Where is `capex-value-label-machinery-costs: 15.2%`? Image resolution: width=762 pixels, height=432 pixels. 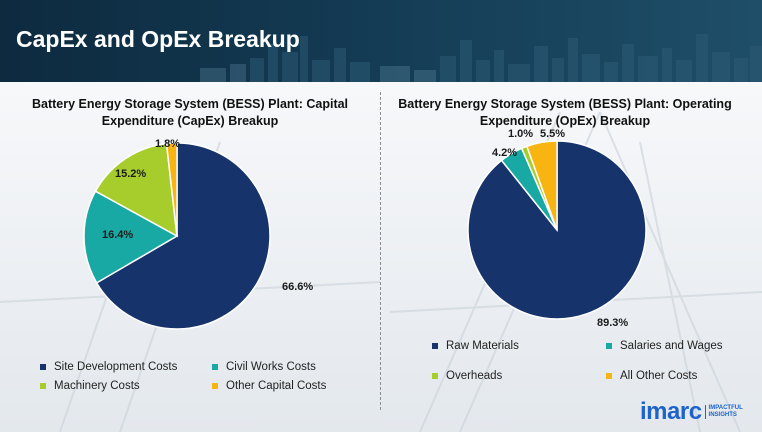
capex-value-label-machinery-costs: 15.2% is located at coordinates (130, 174).